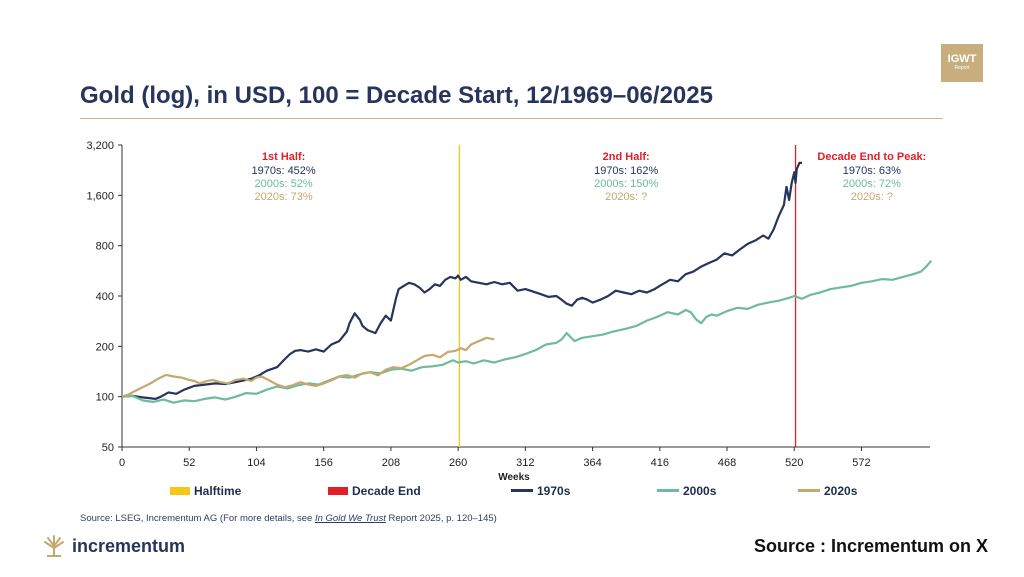  I want to click on x-tick-label: 0, so click(122, 463).